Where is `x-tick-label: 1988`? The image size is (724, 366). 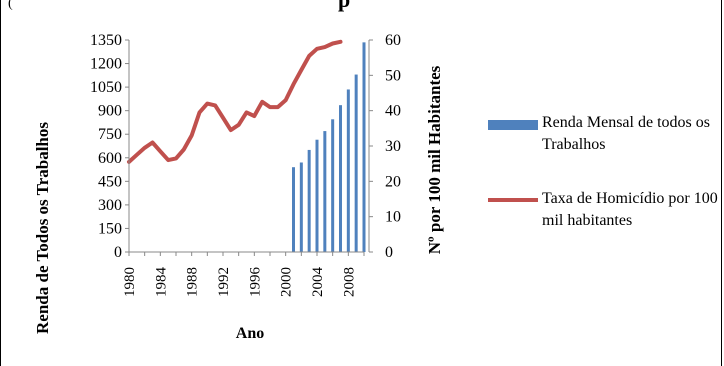 x-tick-label: 1988 is located at coordinates (193, 282).